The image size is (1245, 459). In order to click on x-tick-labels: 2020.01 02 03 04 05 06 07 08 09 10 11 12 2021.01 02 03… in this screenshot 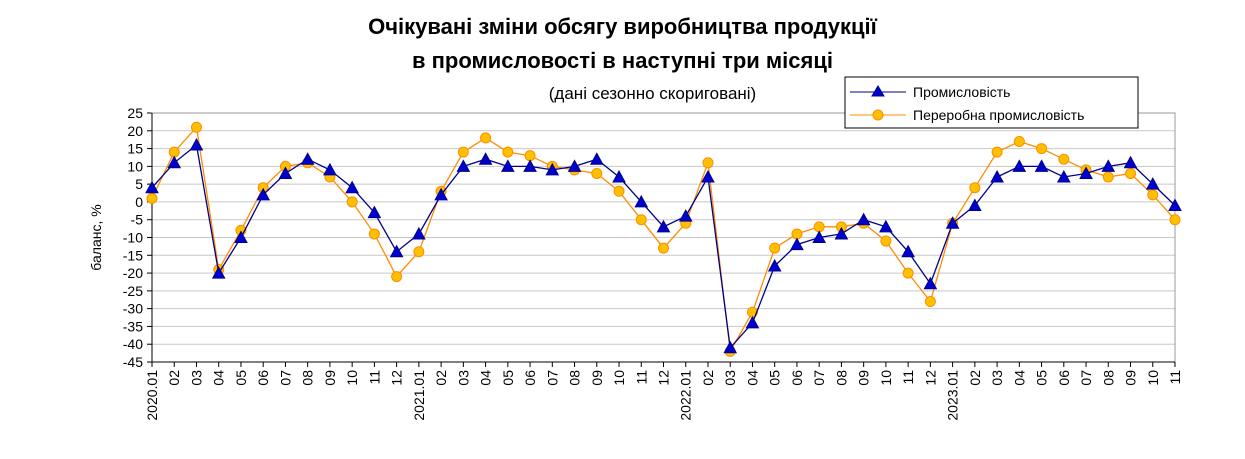, I will do `click(663, 395)`.